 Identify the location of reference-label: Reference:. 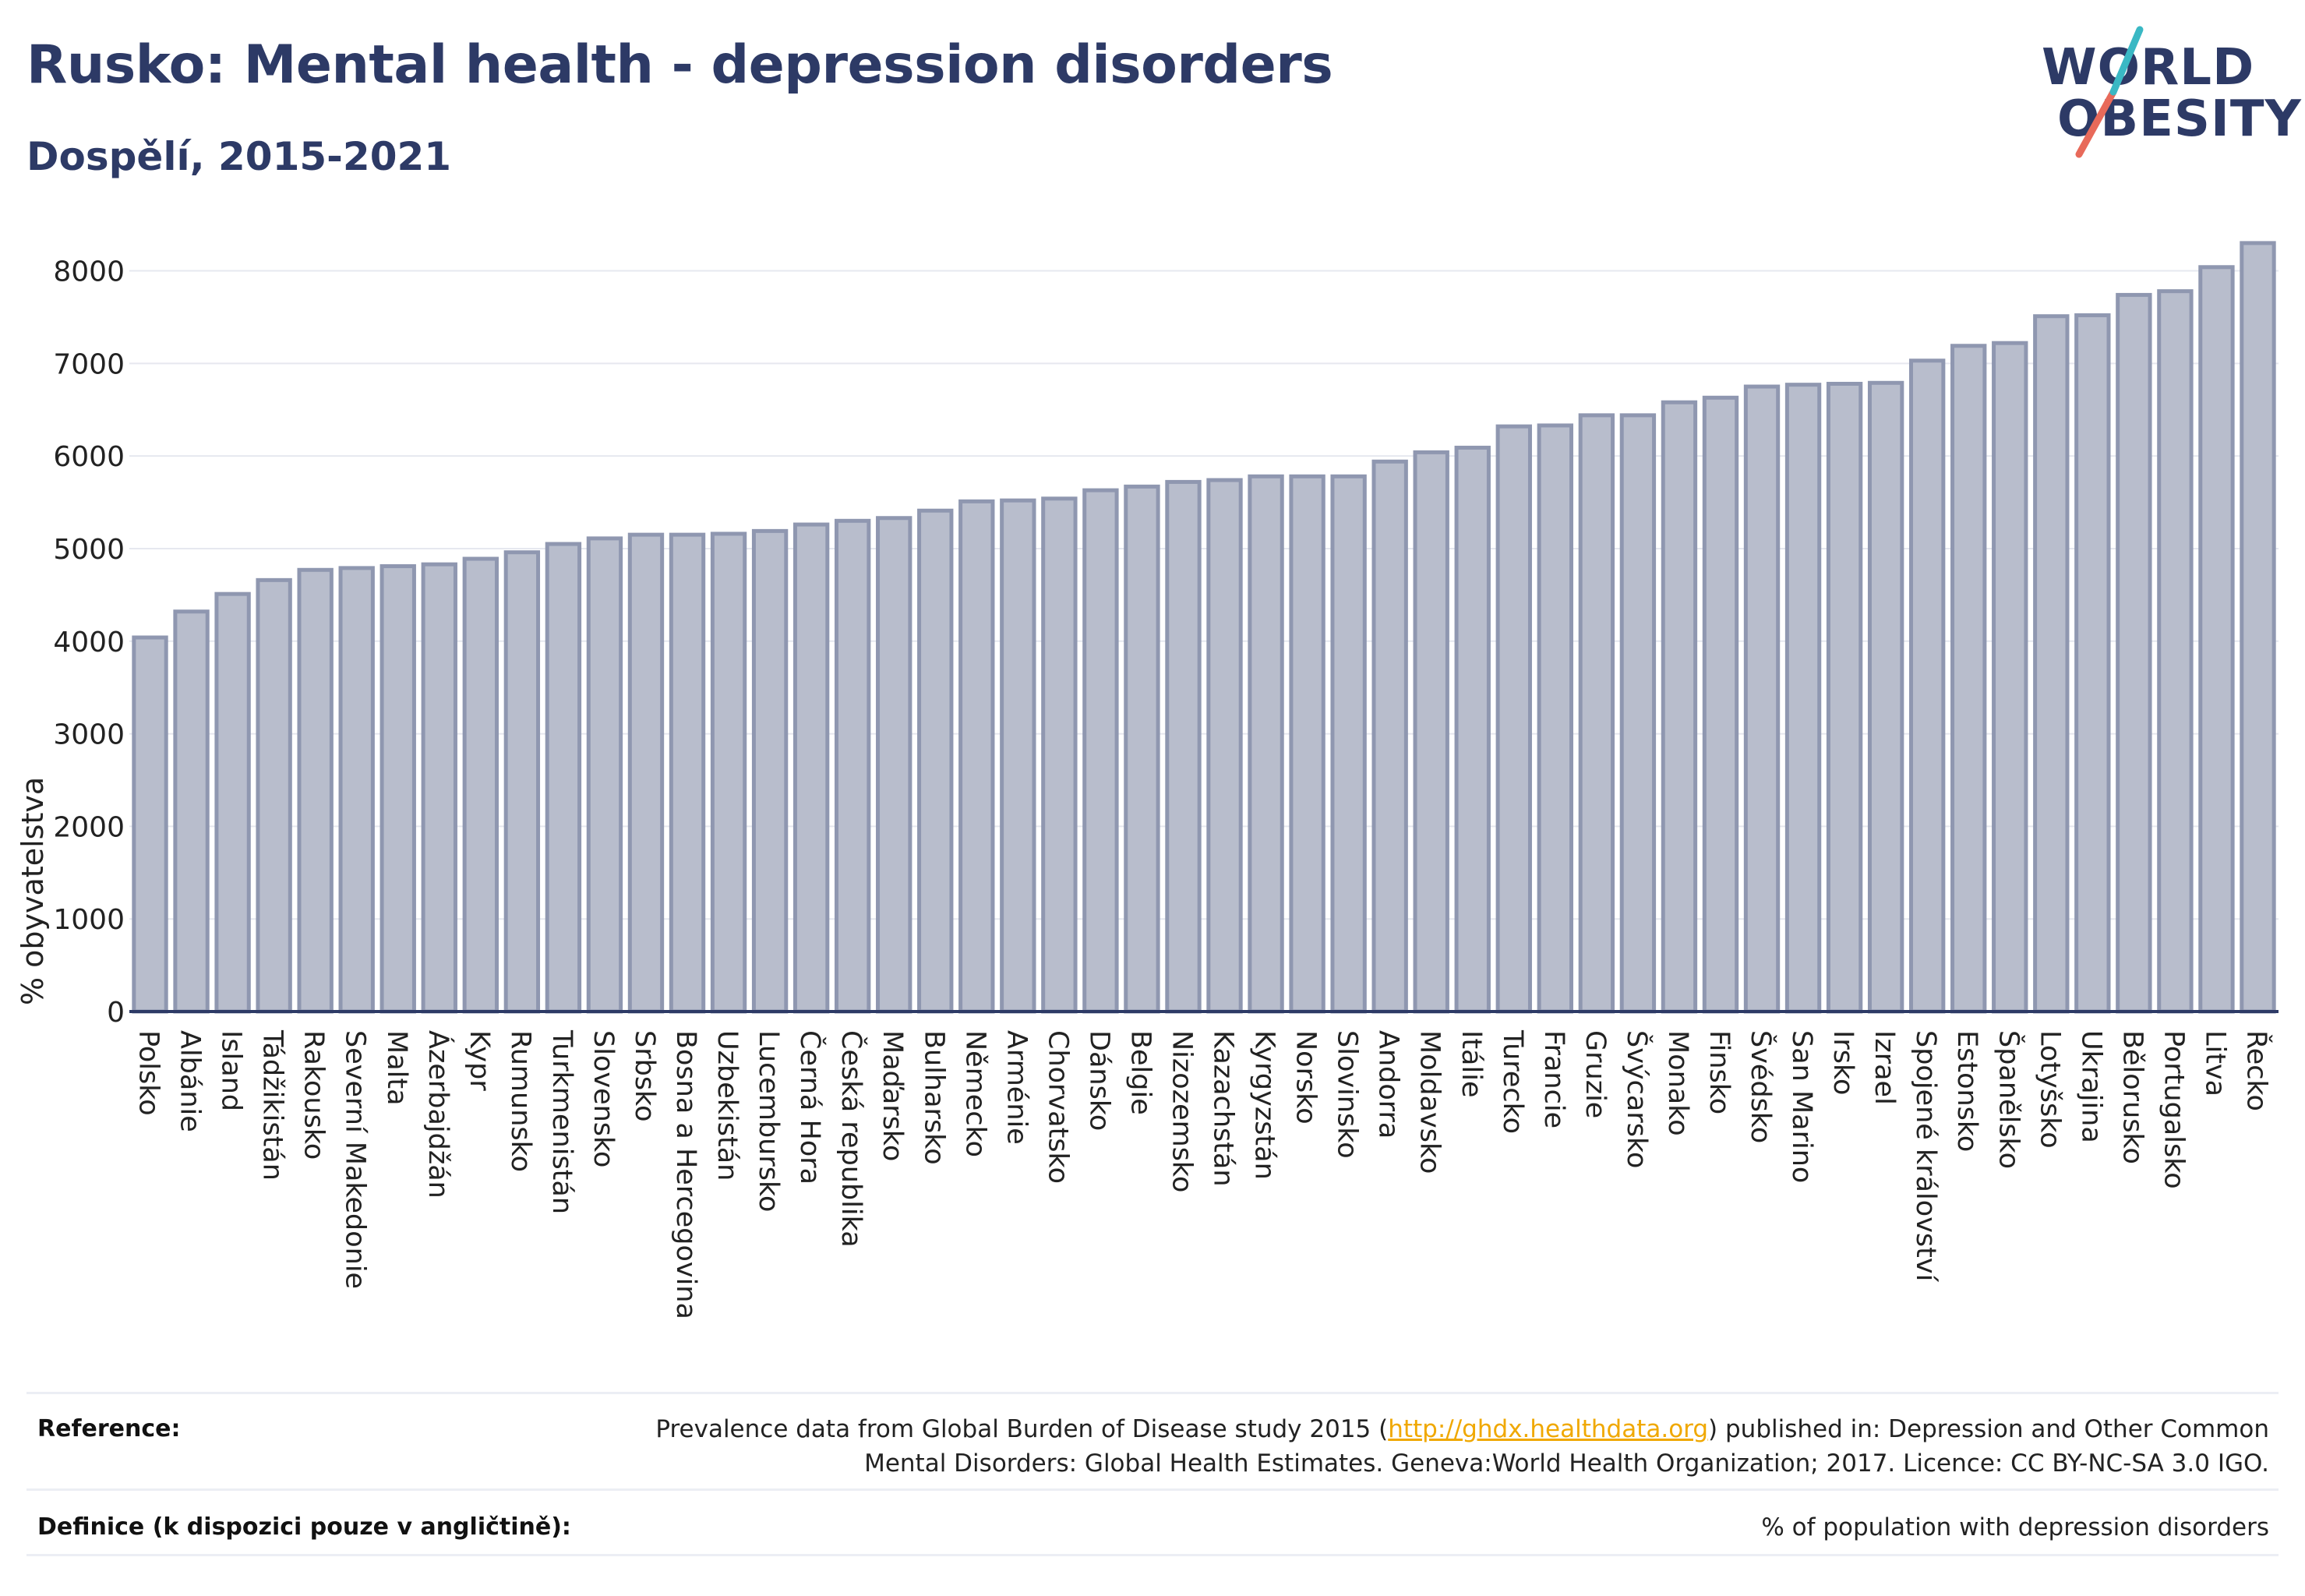
(109, 1428).